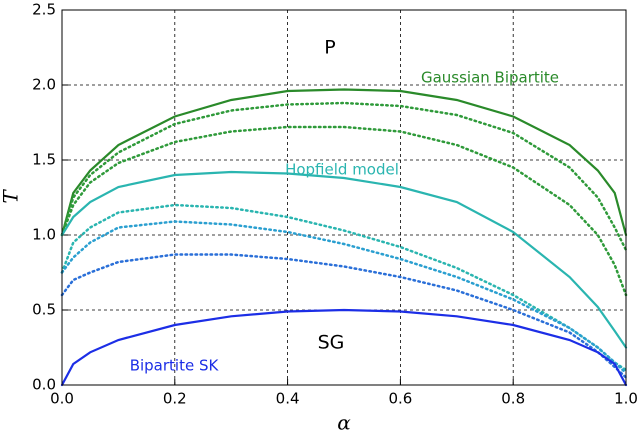  What do you see at coordinates (331, 343) in the screenshot?
I see `region-label: SG` at bounding box center [331, 343].